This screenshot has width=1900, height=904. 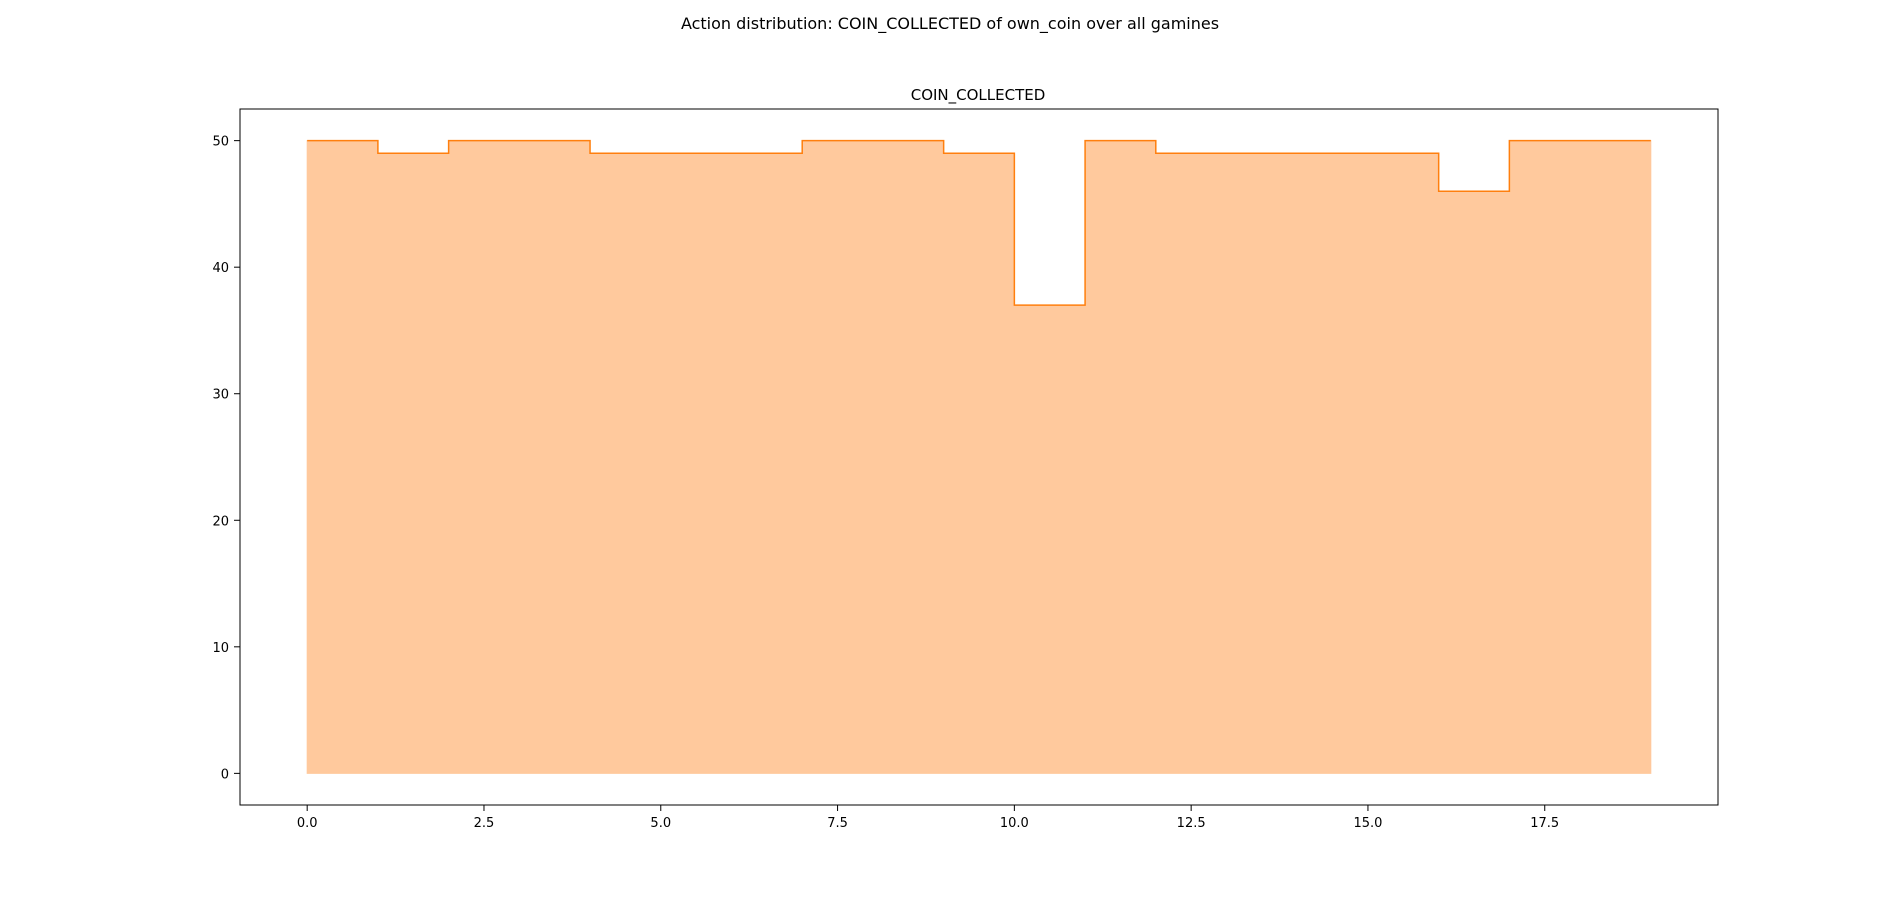 What do you see at coordinates (928, 818) in the screenshot?
I see `x-axis-ticks: 0.0 2.5 5.0 7.5 10.0 12.5 15.0 17.5` at bounding box center [928, 818].